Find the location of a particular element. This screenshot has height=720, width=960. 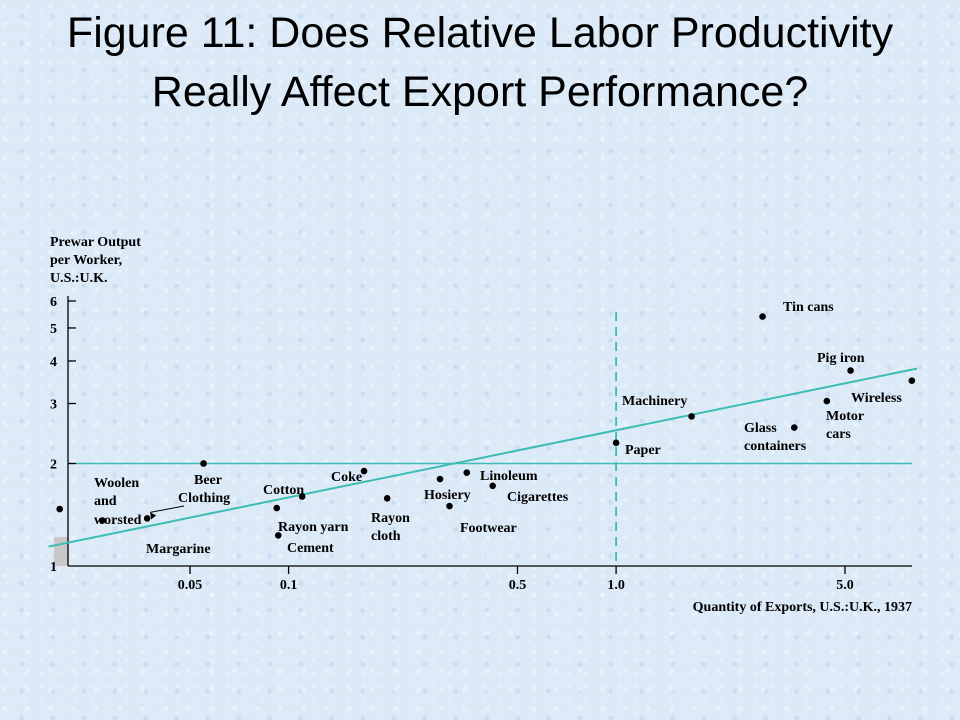

point-label: and is located at coordinates (105, 501).